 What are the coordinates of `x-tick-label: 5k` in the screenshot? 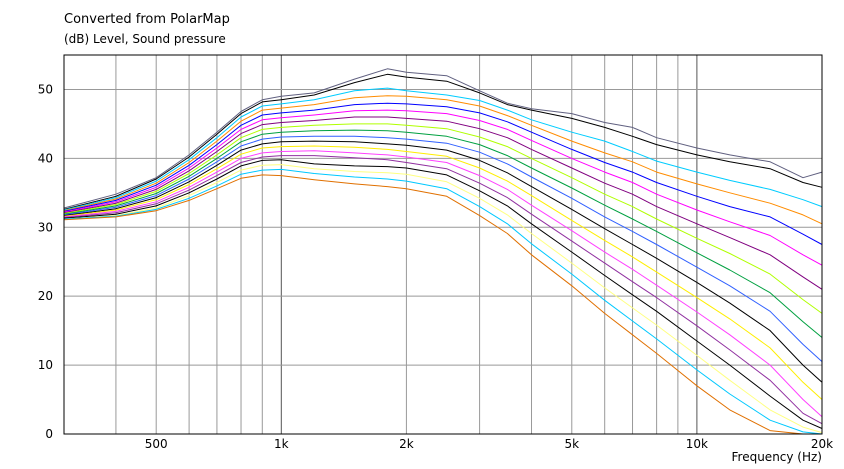 It's located at (571, 444).